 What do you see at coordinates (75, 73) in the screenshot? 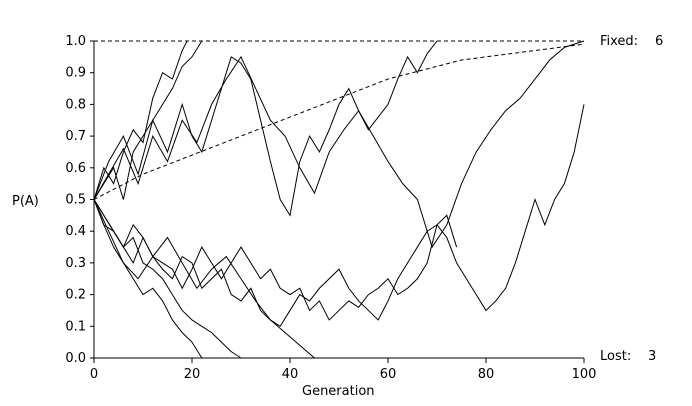
I see `y-tick-label: 0.9` at bounding box center [75, 73].